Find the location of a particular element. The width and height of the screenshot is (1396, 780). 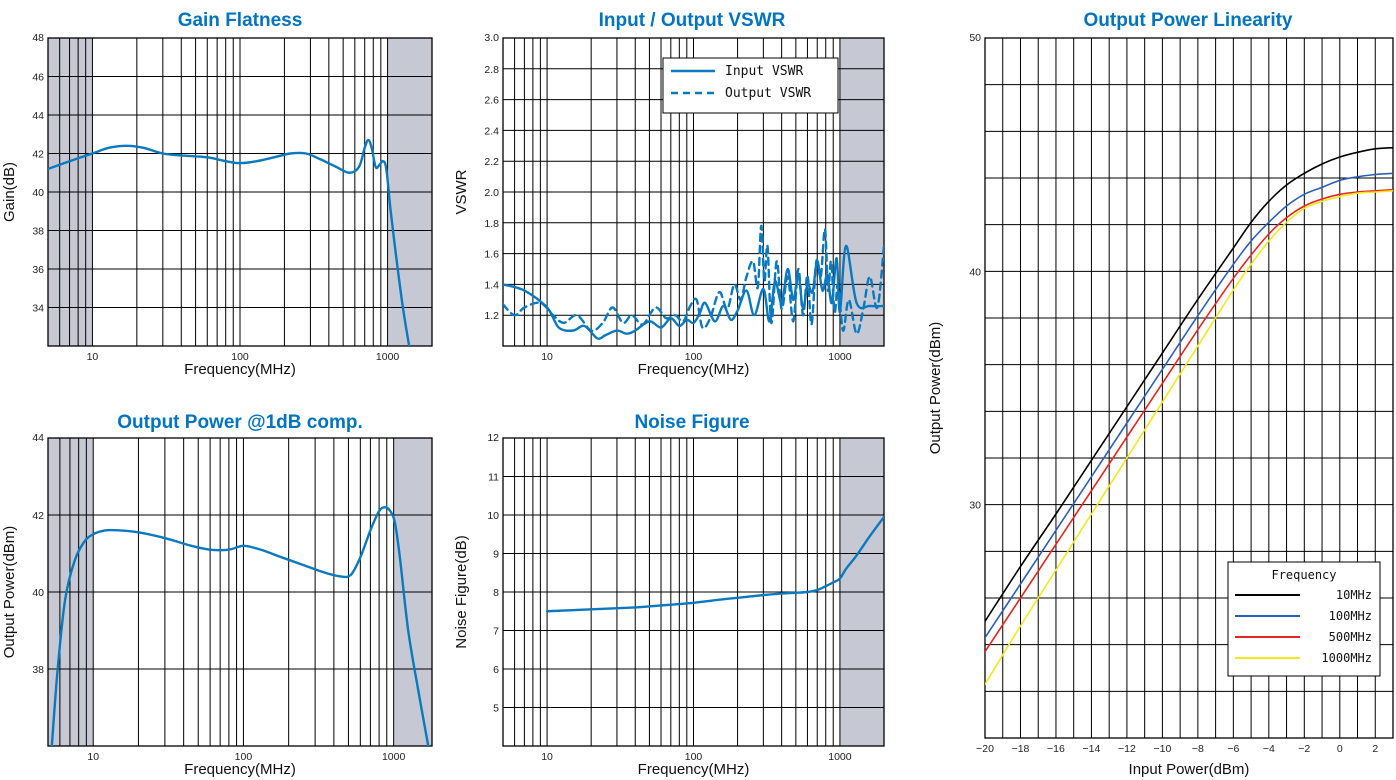

x-tick-label: −18 is located at coordinates (1021, 749).